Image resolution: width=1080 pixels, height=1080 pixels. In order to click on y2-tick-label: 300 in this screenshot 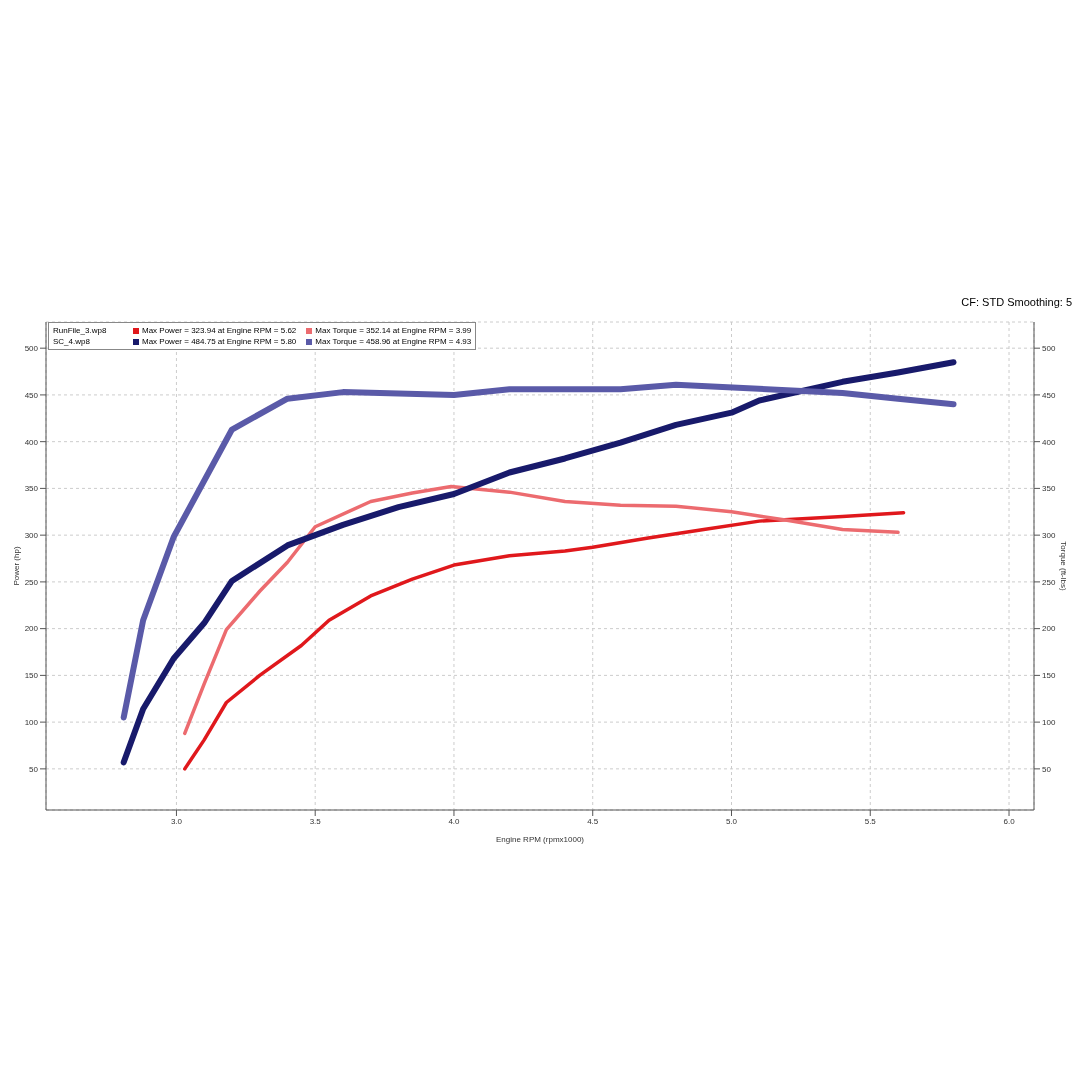, I will do `click(1049, 535)`.